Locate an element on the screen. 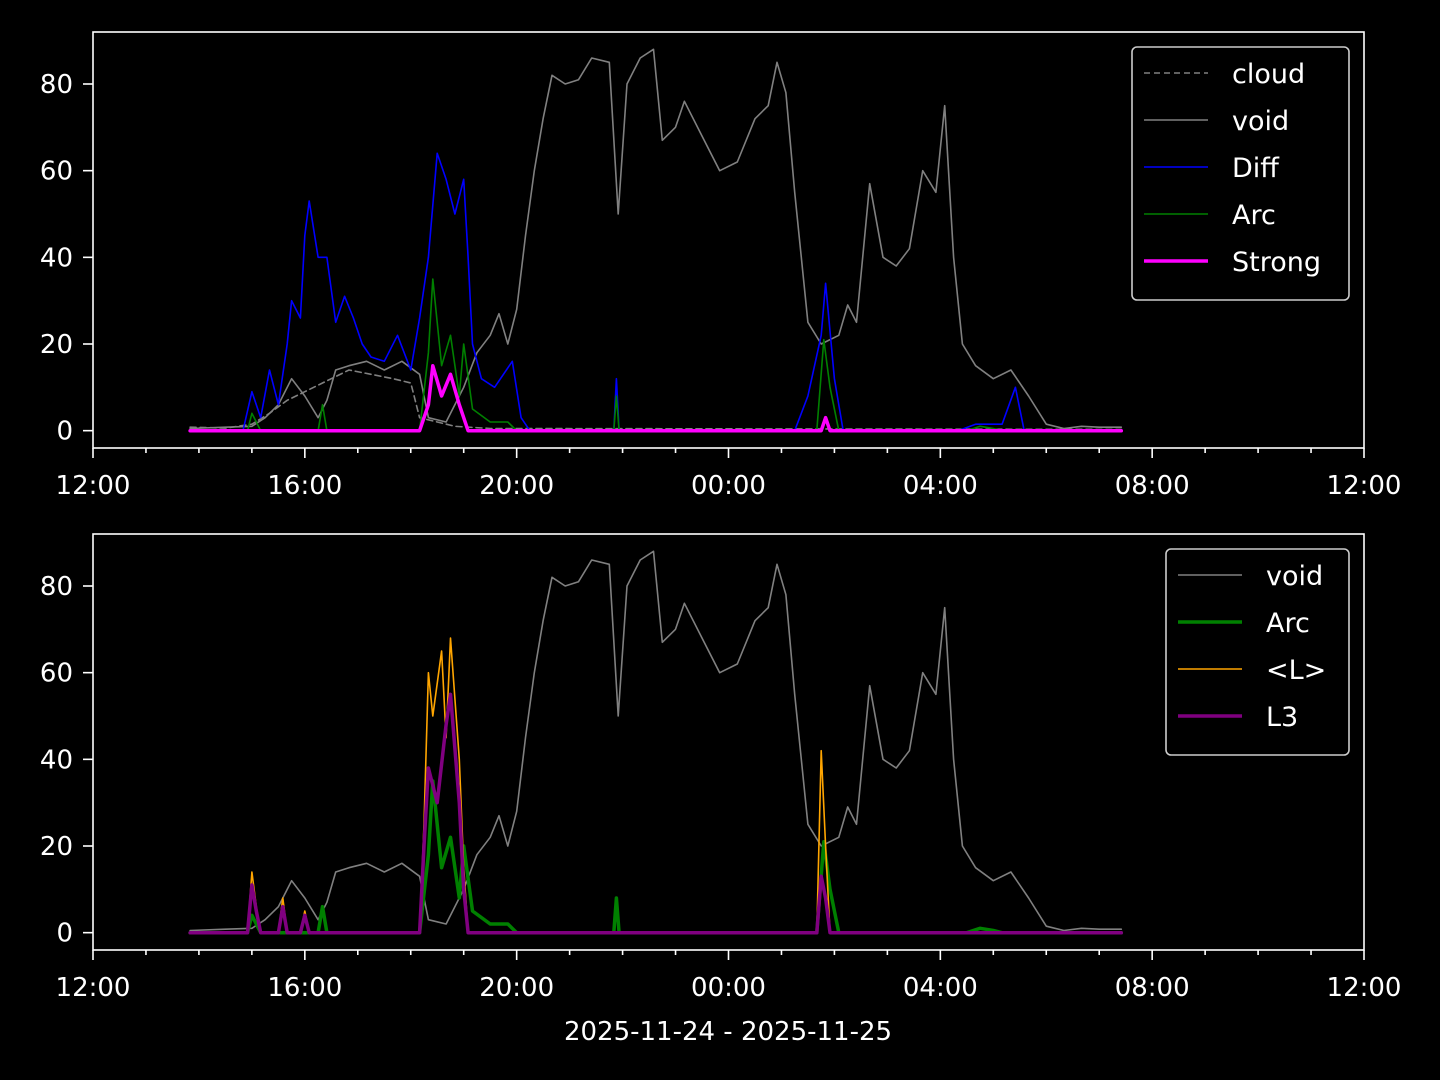 Image resolution: width=1440 pixels, height=1080 pixels. top-chart-x-tick-label: 20:00 is located at coordinates (516, 486).